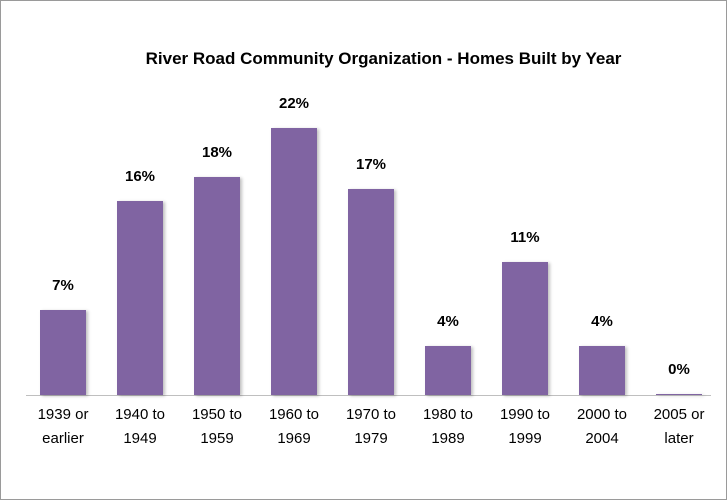  What do you see at coordinates (525, 237) in the screenshot?
I see `data-label: 11%` at bounding box center [525, 237].